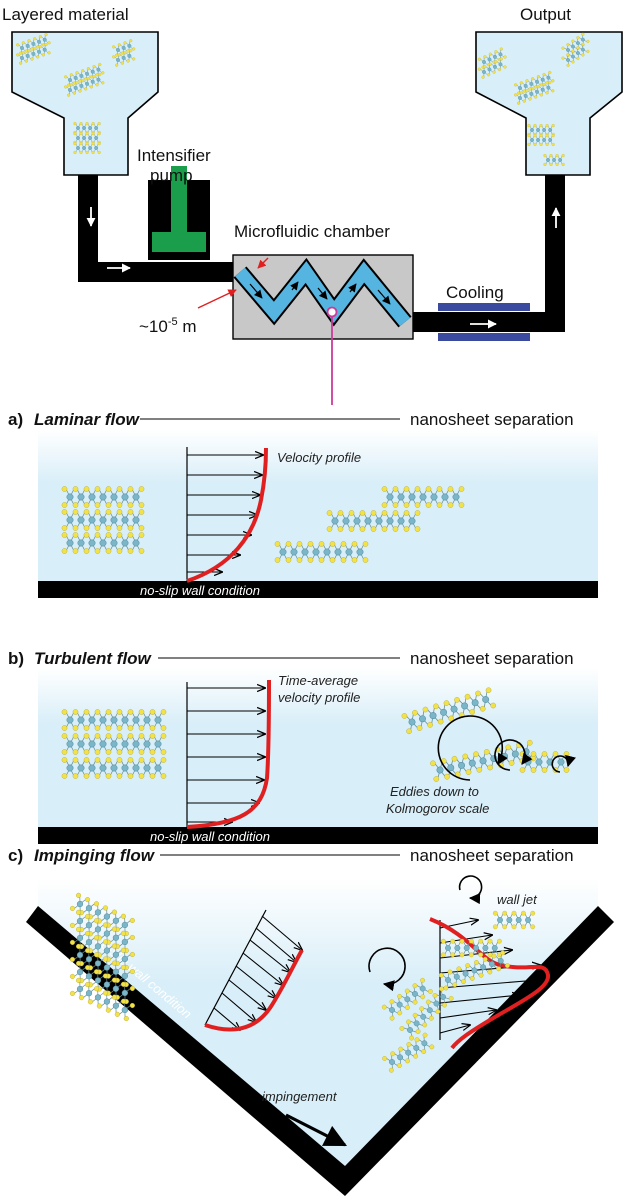 Image resolution: width=632 pixels, height=1198 pixels. I want to click on fluid-region-b, so click(318, 748).